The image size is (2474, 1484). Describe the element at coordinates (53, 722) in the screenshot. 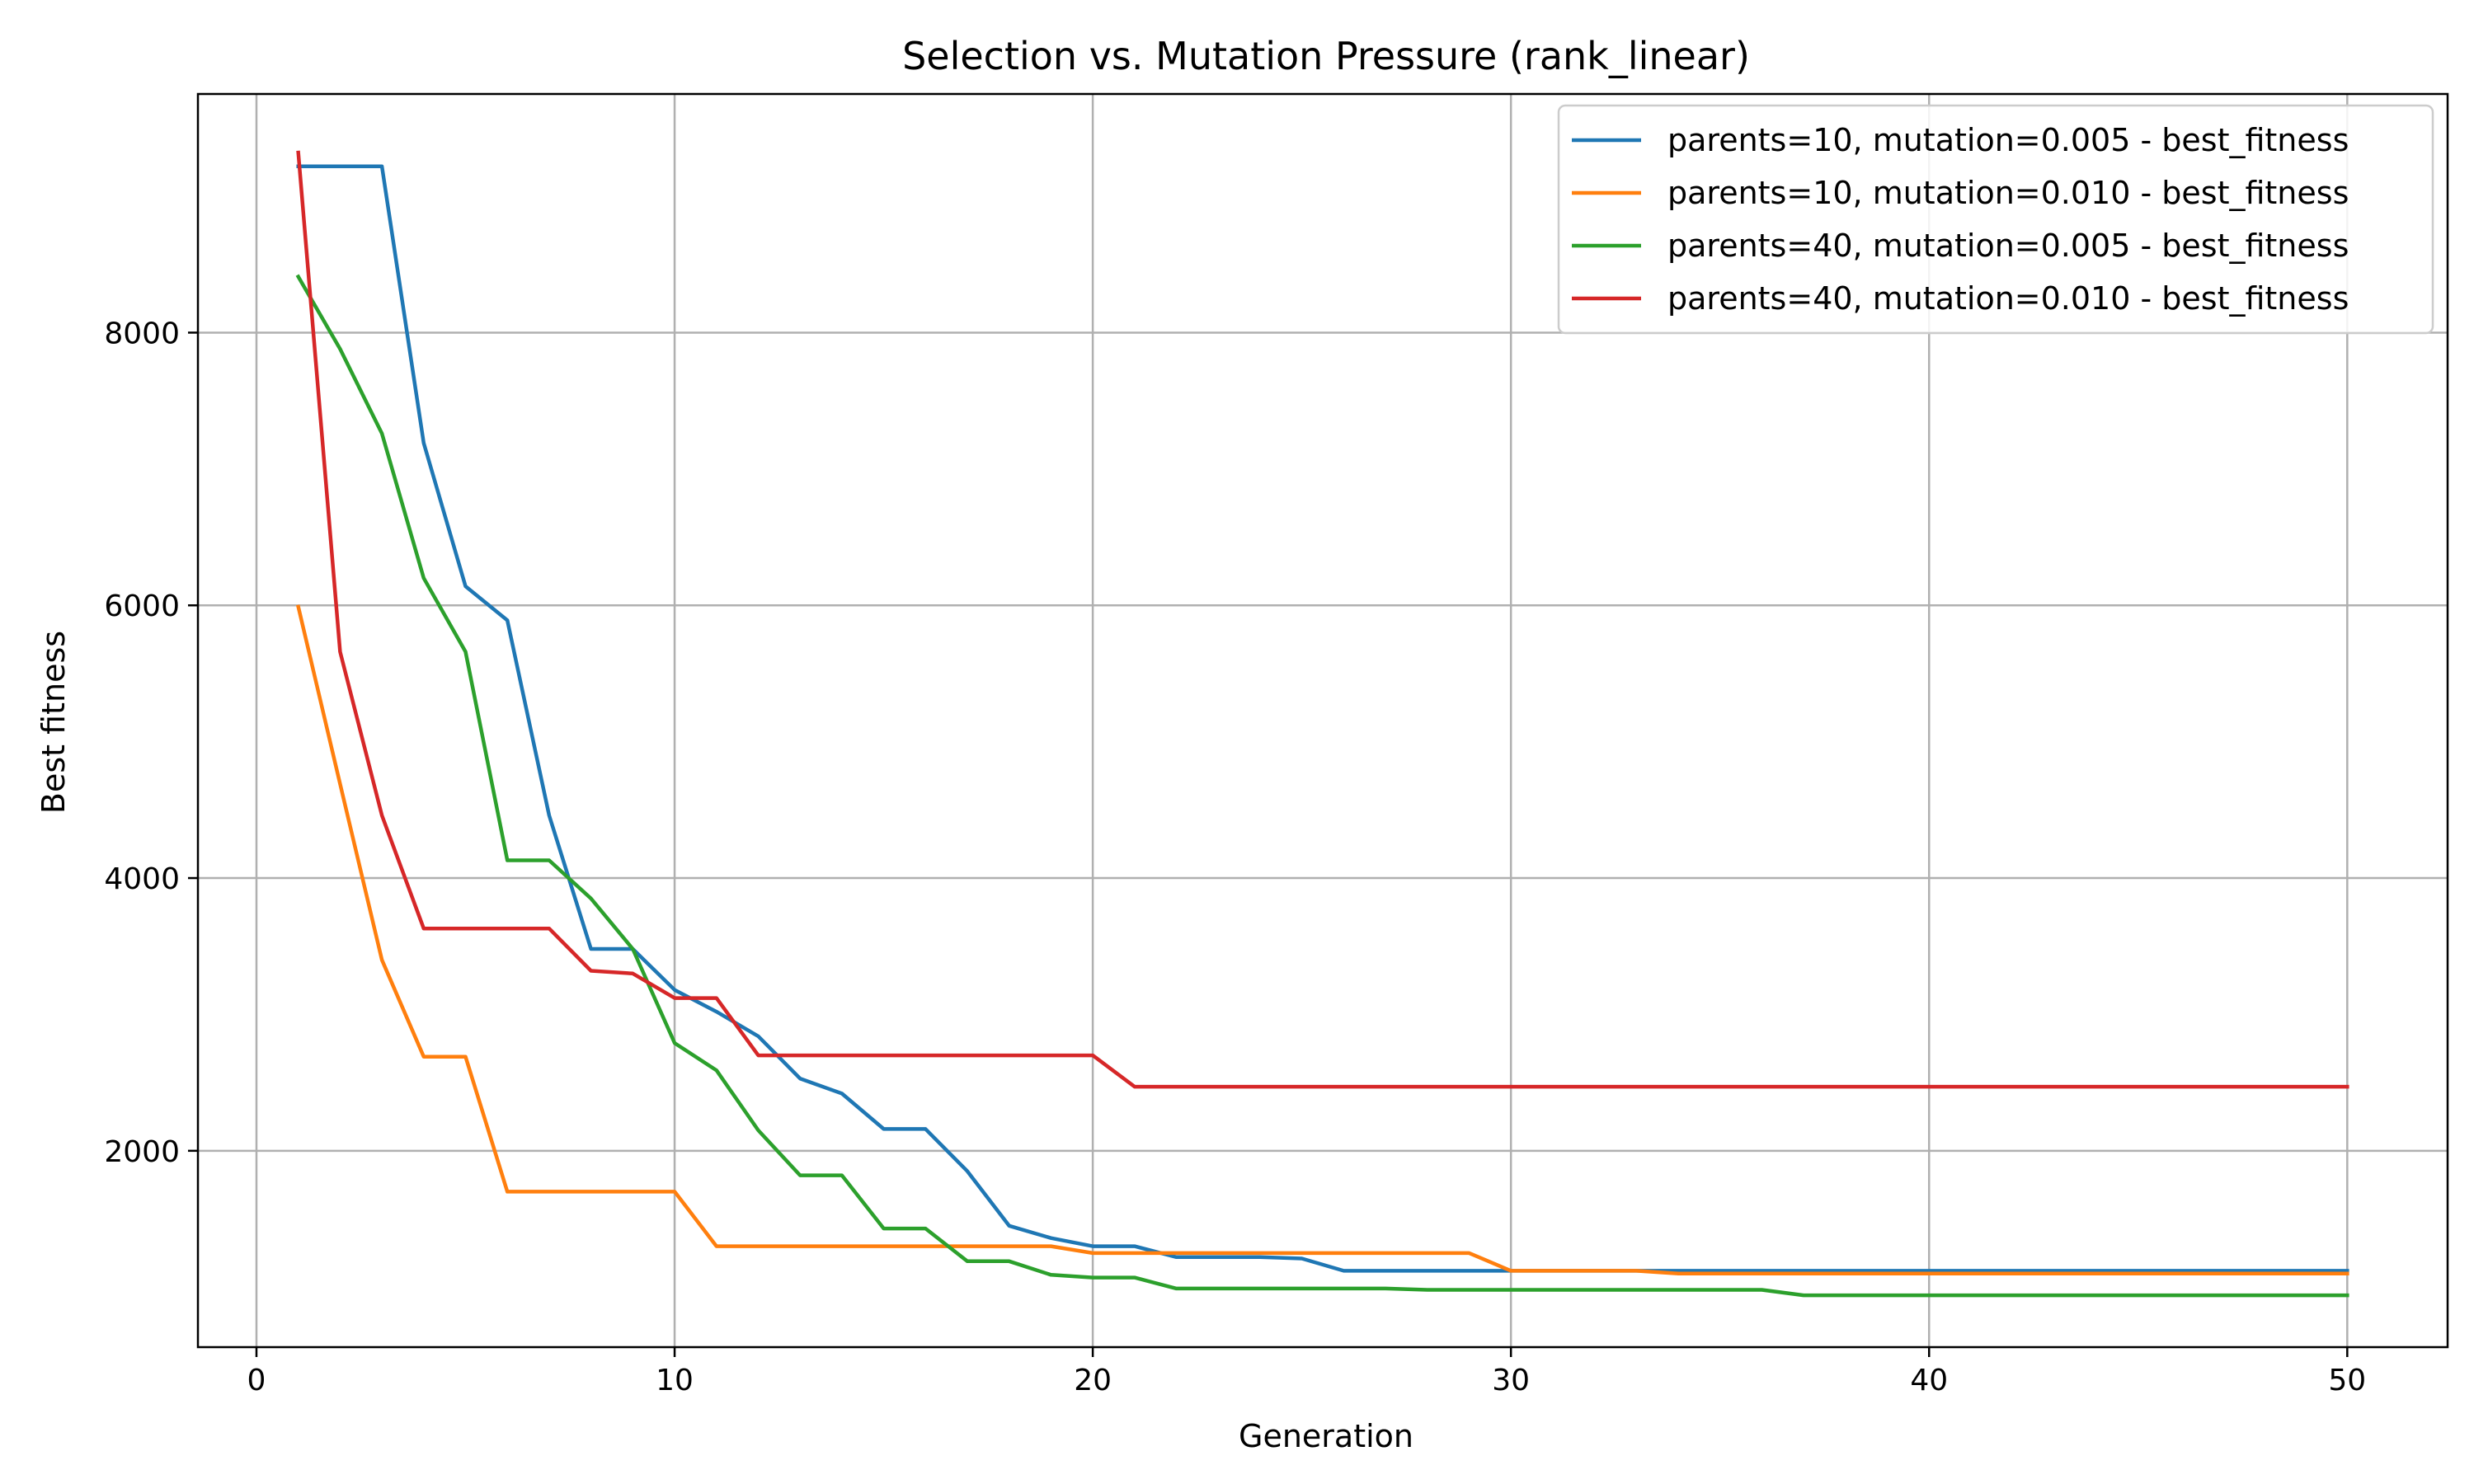

I see `y-axis-label: Best fitness` at that location.